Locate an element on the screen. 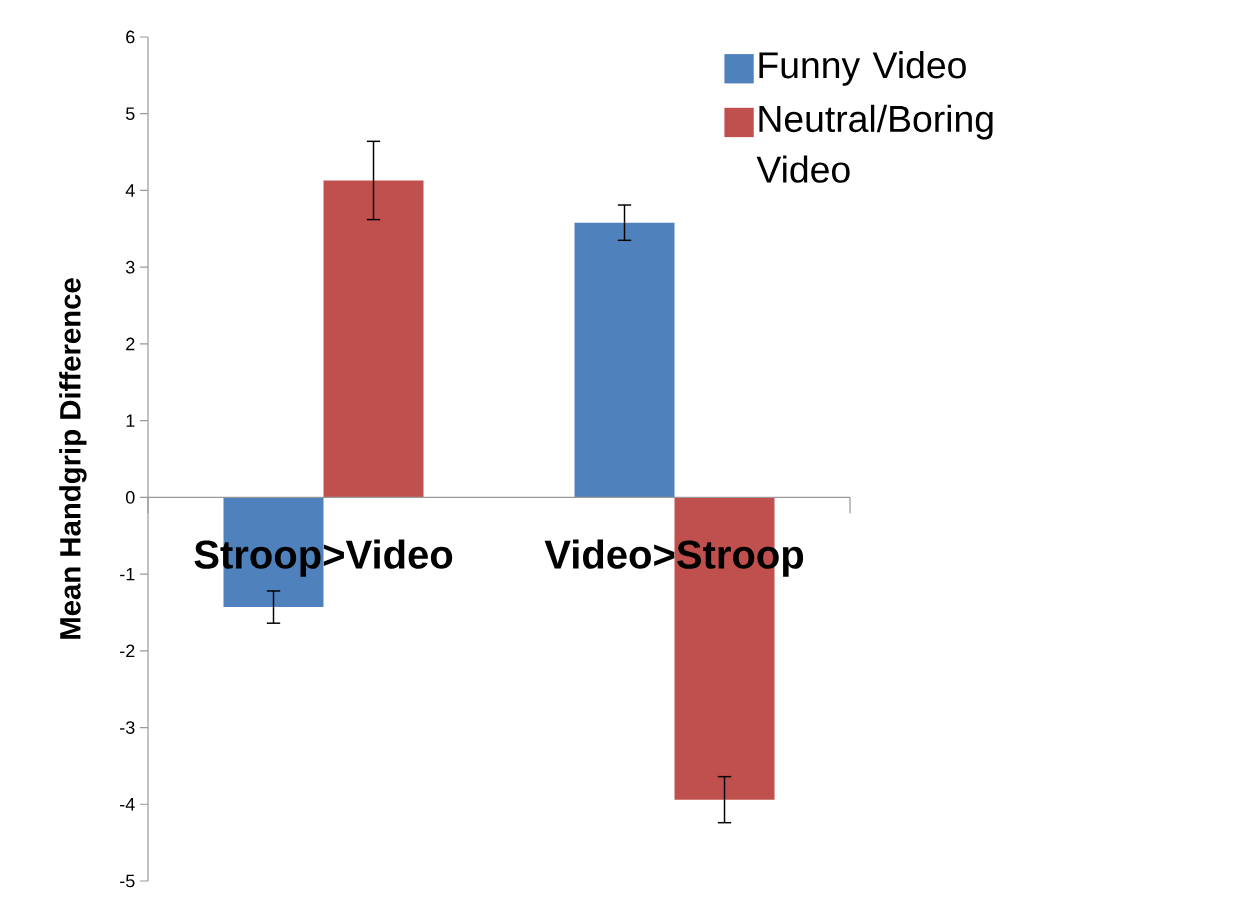 The width and height of the screenshot is (1255, 907). y-tick-label: -3 is located at coordinates (127, 727).